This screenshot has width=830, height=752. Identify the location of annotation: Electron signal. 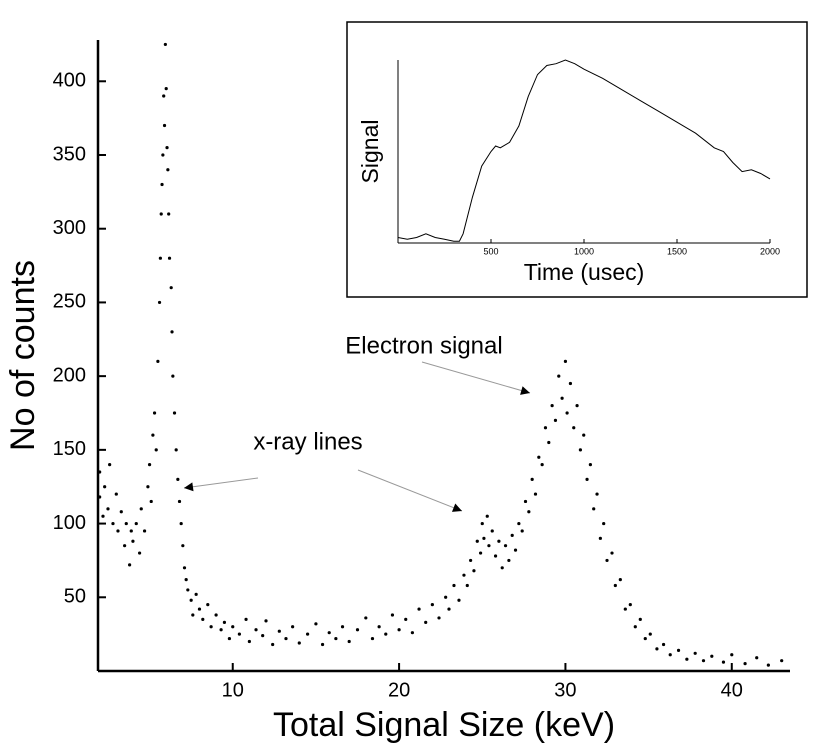
(423, 345).